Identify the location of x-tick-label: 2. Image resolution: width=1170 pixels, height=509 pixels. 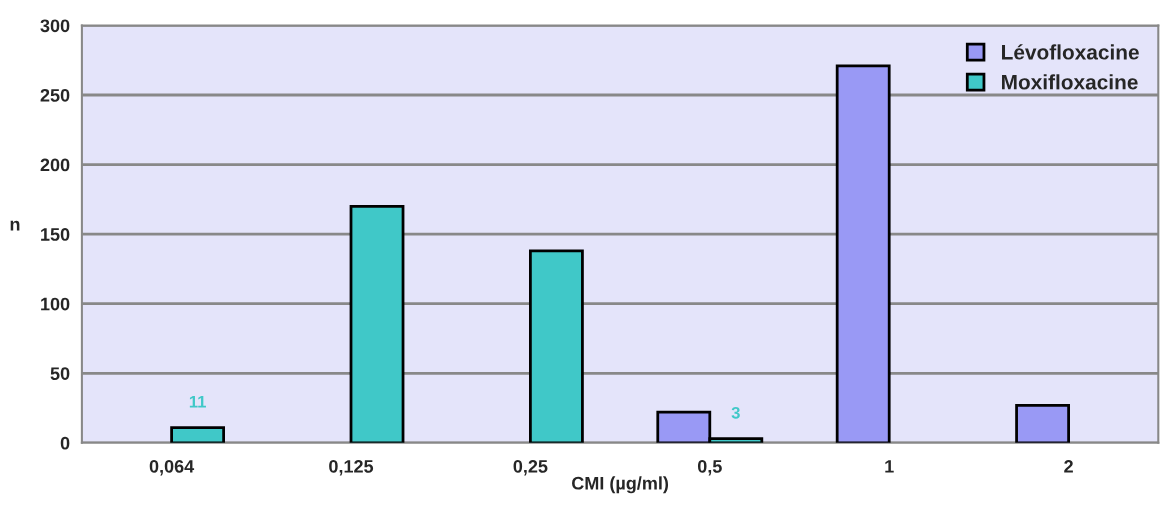
(1068, 466).